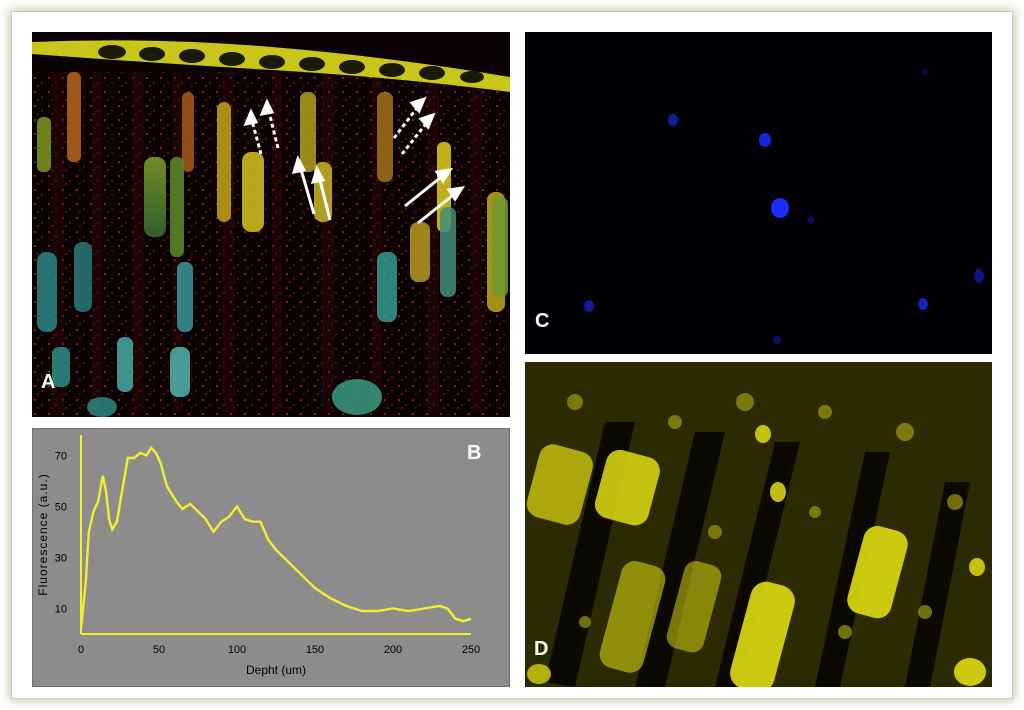  Describe the element at coordinates (541, 649) in the screenshot. I see `panel-label-d: D` at that location.